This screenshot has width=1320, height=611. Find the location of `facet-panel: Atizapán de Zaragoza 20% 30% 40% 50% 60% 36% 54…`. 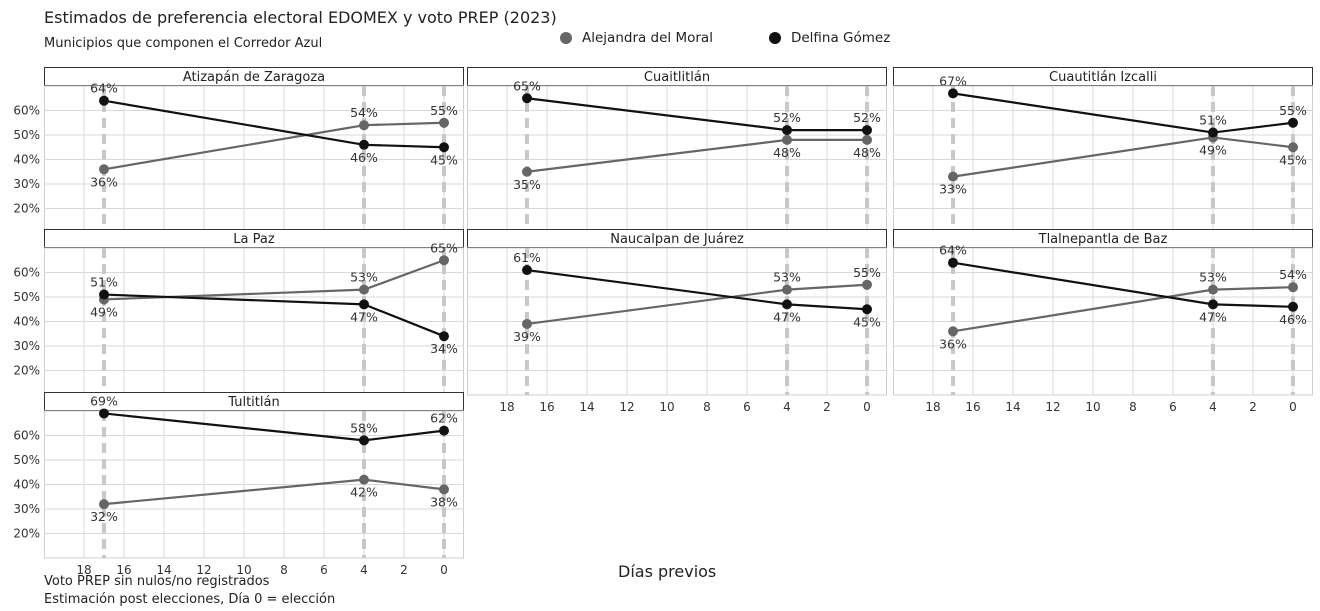

facet-panel: Atizapán de Zaragoza 20% 30% 40% 50% 60% 36% 54… is located at coordinates (238, 150).